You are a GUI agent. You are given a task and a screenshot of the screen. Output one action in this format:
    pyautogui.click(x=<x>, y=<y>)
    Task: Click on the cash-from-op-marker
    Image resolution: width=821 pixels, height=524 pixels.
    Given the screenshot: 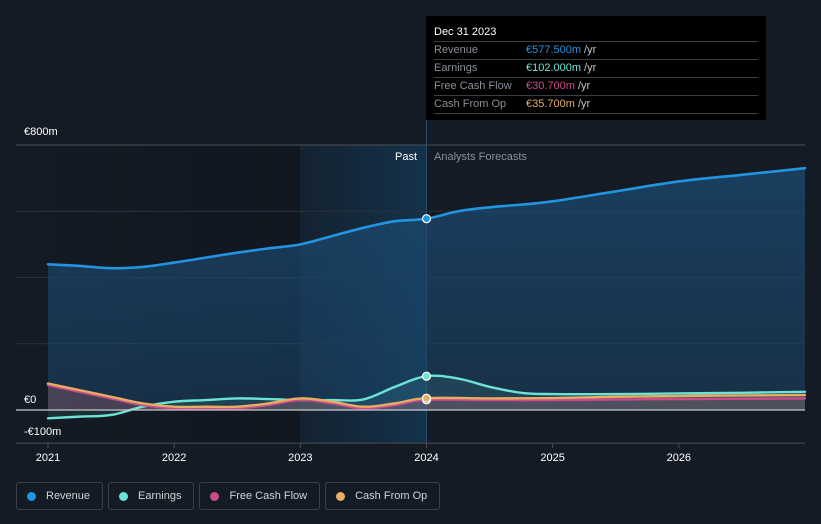 What is the action you would take?
    pyautogui.click(x=426, y=398)
    